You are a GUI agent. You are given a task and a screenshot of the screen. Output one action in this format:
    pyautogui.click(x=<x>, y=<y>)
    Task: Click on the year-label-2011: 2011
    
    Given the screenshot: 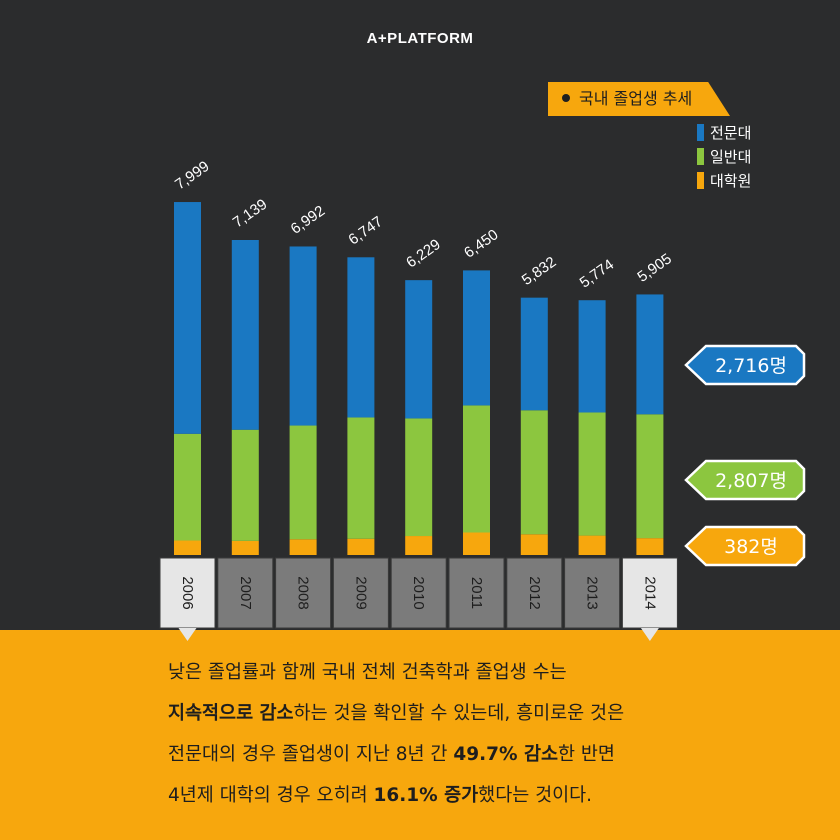 What is the action you would take?
    pyautogui.click(x=476, y=593)
    